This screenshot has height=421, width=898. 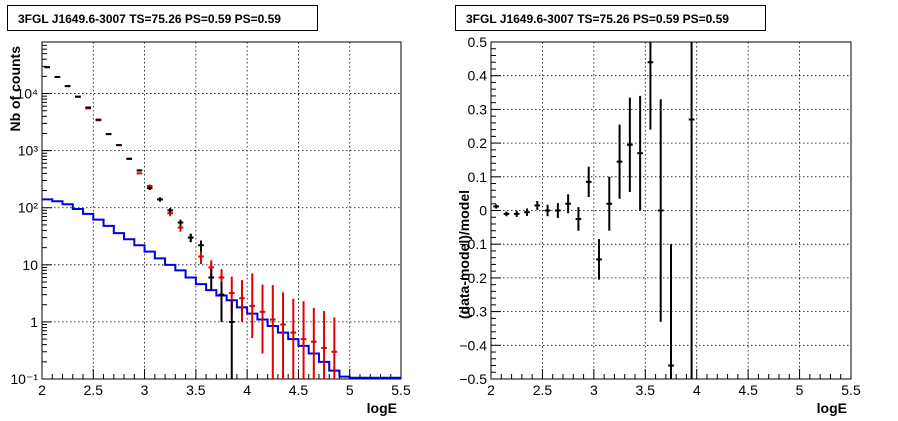 I want to click on y-tick-label: 0.1, so click(x=478, y=177).